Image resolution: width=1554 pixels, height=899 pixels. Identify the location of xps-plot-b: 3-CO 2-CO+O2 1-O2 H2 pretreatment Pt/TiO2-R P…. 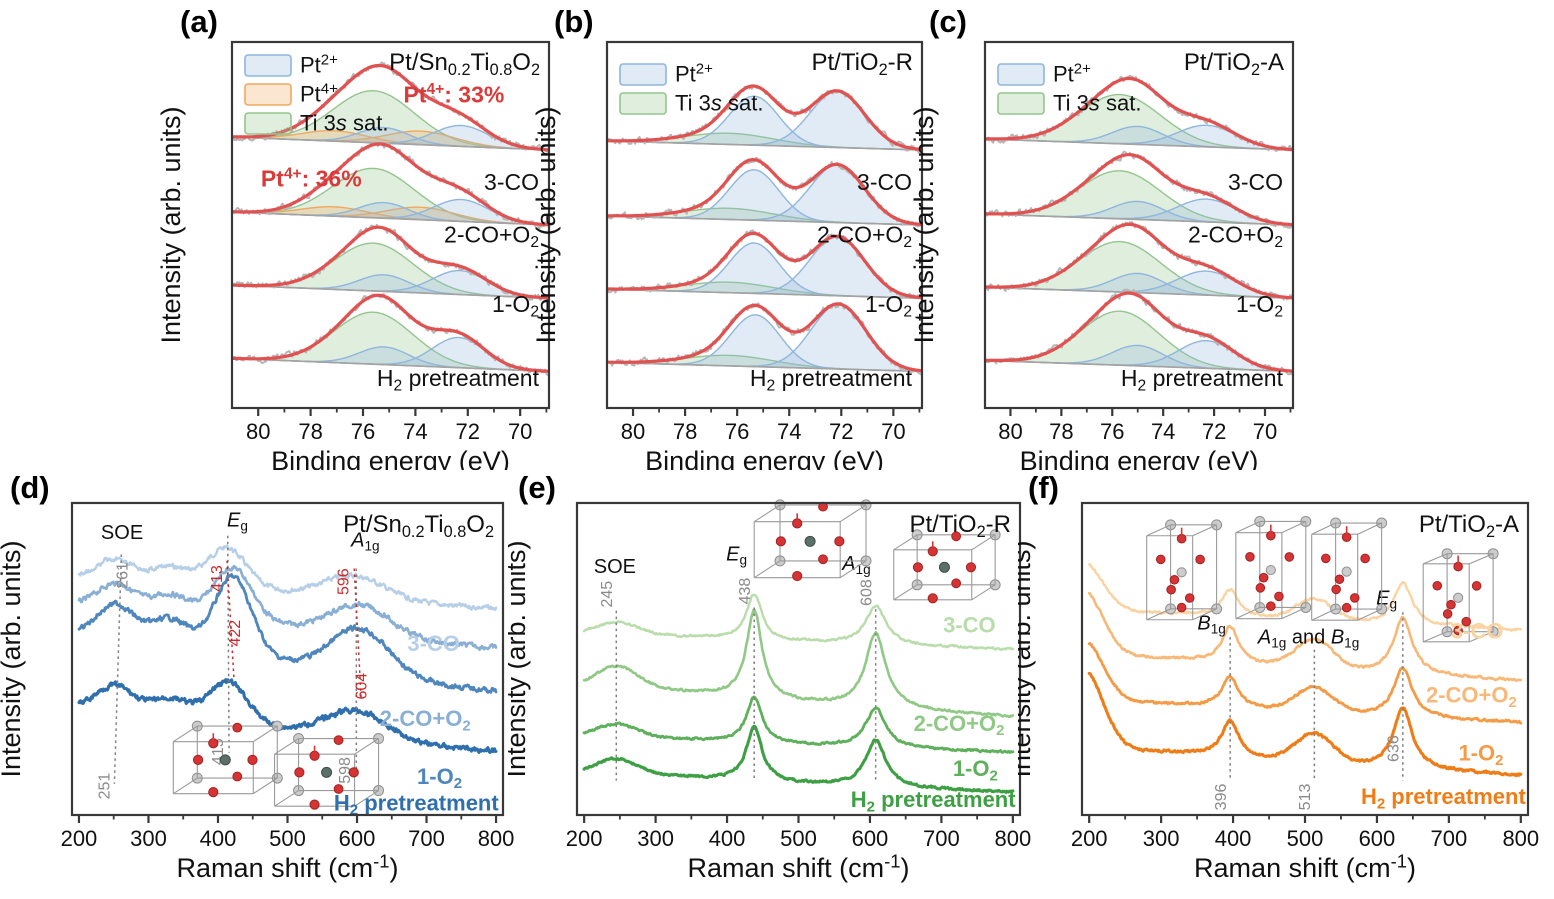
(727, 258).